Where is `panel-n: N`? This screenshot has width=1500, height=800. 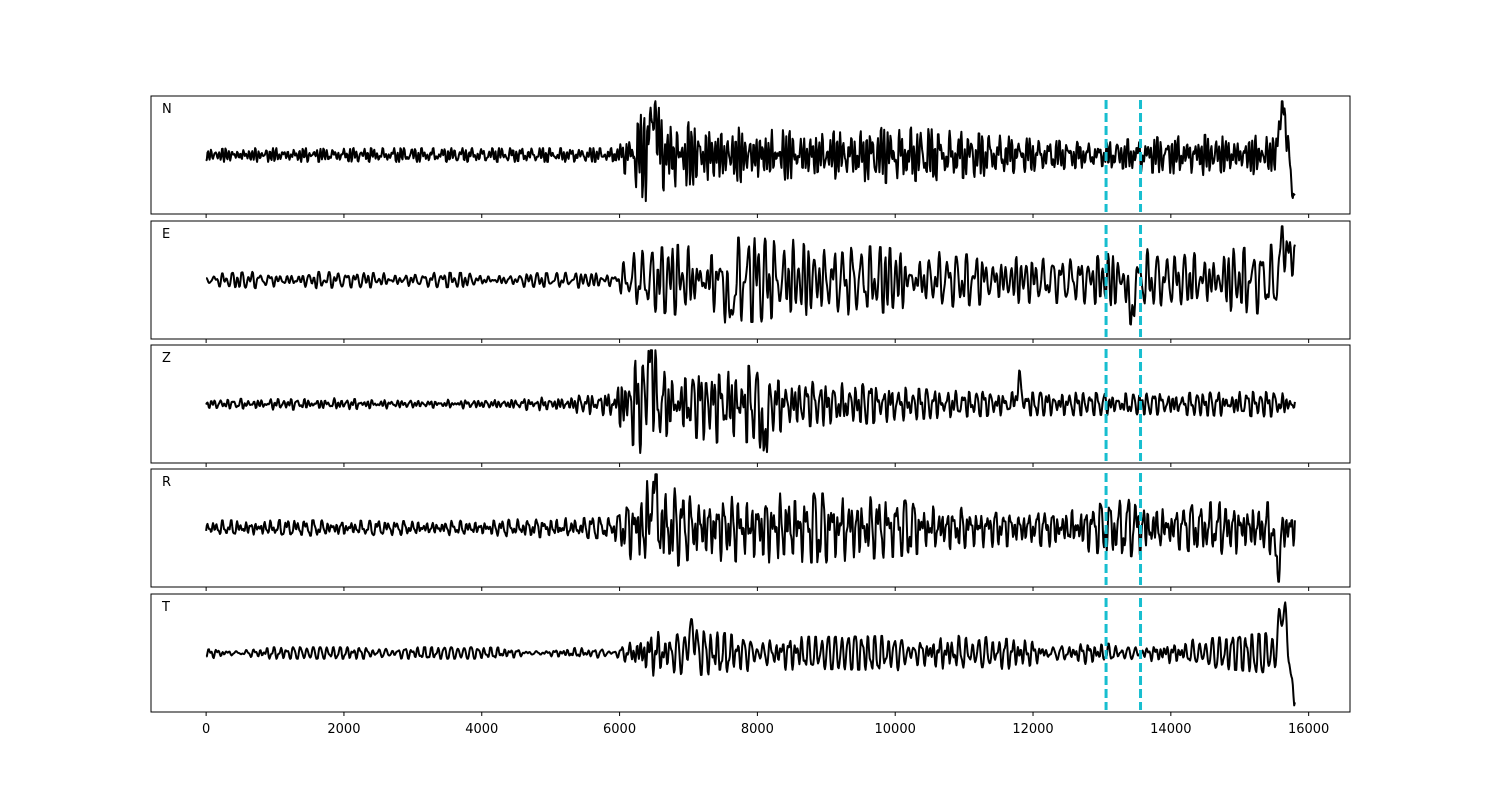 panel-n: N is located at coordinates (750, 156).